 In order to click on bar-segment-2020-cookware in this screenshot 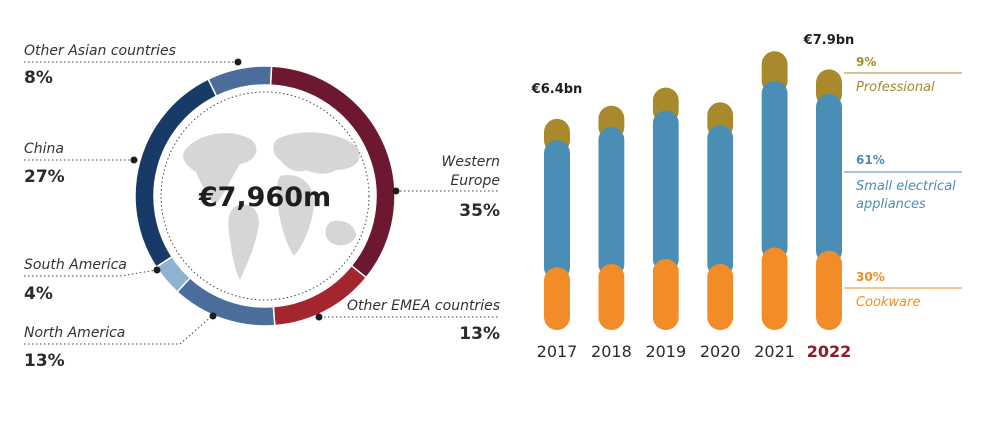, I will do `click(720, 297)`.